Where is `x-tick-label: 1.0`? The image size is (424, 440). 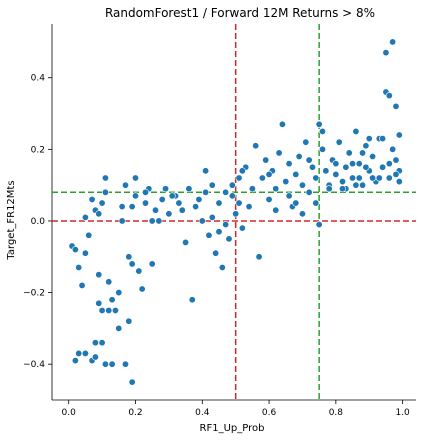
x-tick-label: 1.0 is located at coordinates (402, 413).